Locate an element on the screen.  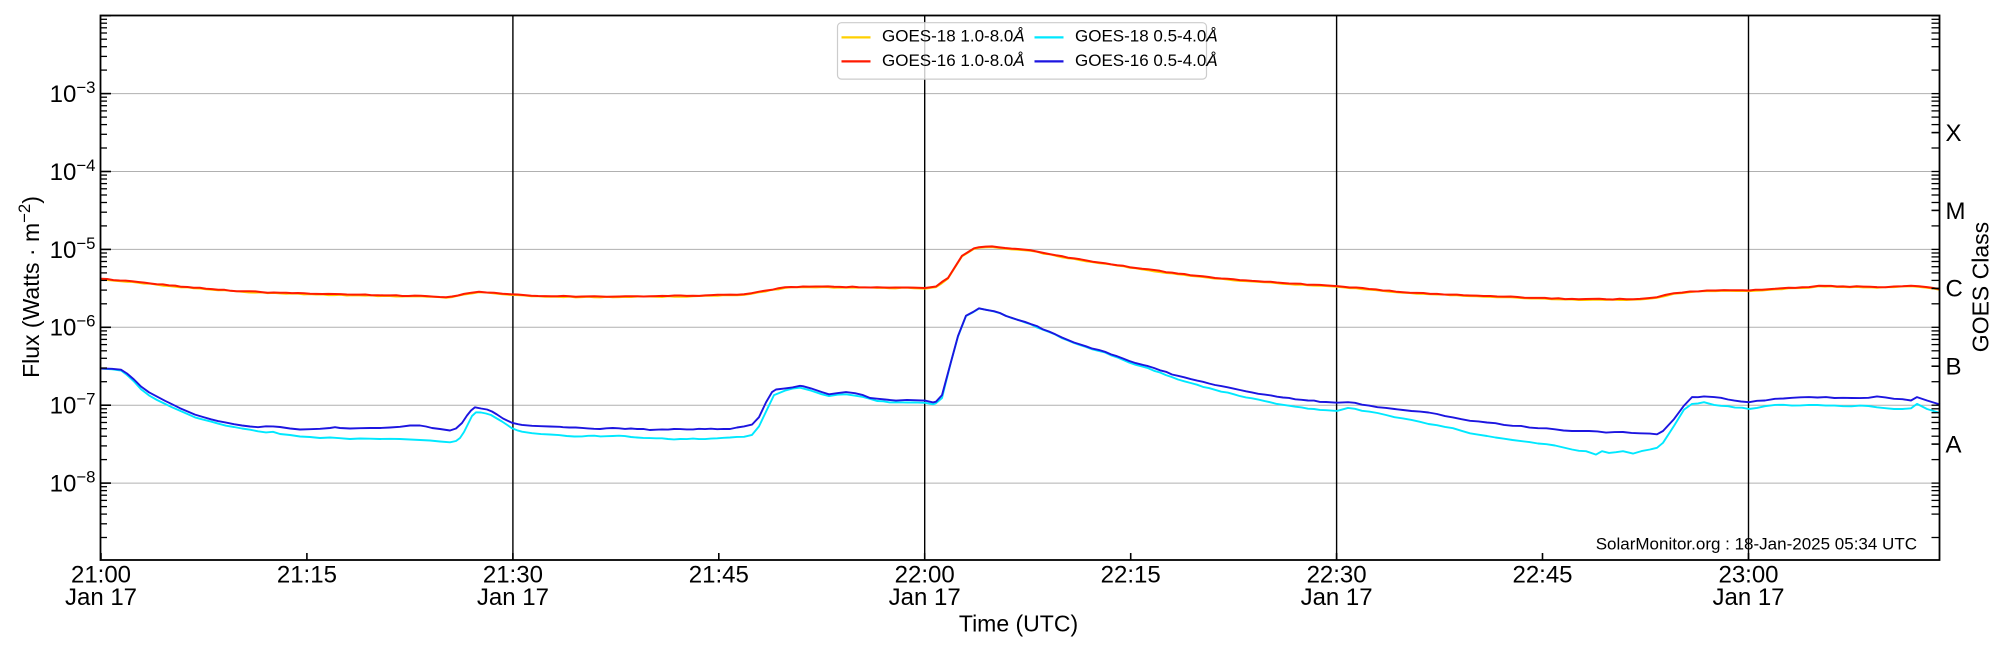
svg-text: Flux (Watts · m−2) is located at coordinates (29, 287).